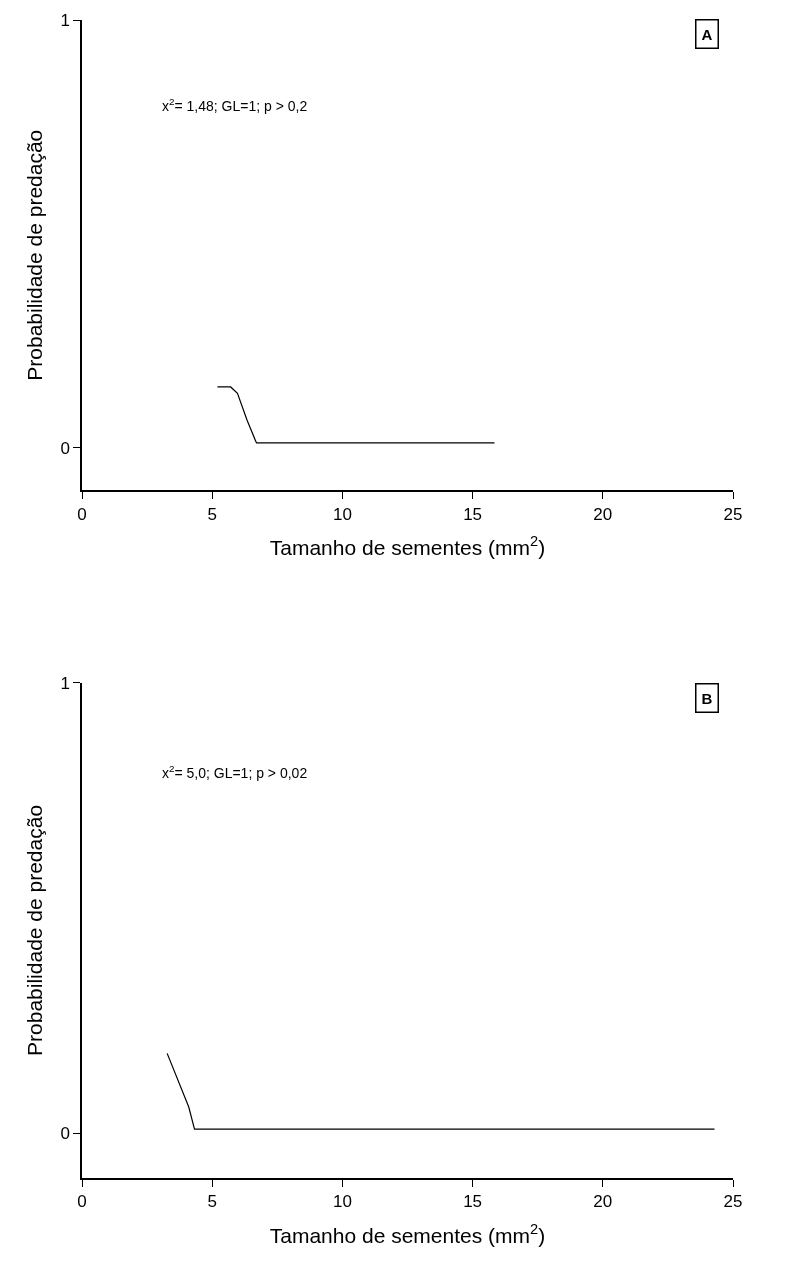 The width and height of the screenshot is (788, 1284). What do you see at coordinates (235, 105) in the screenshot?
I see `annotation: x$^{2}$= 1,48; GL=1; p > 0,2` at bounding box center [235, 105].